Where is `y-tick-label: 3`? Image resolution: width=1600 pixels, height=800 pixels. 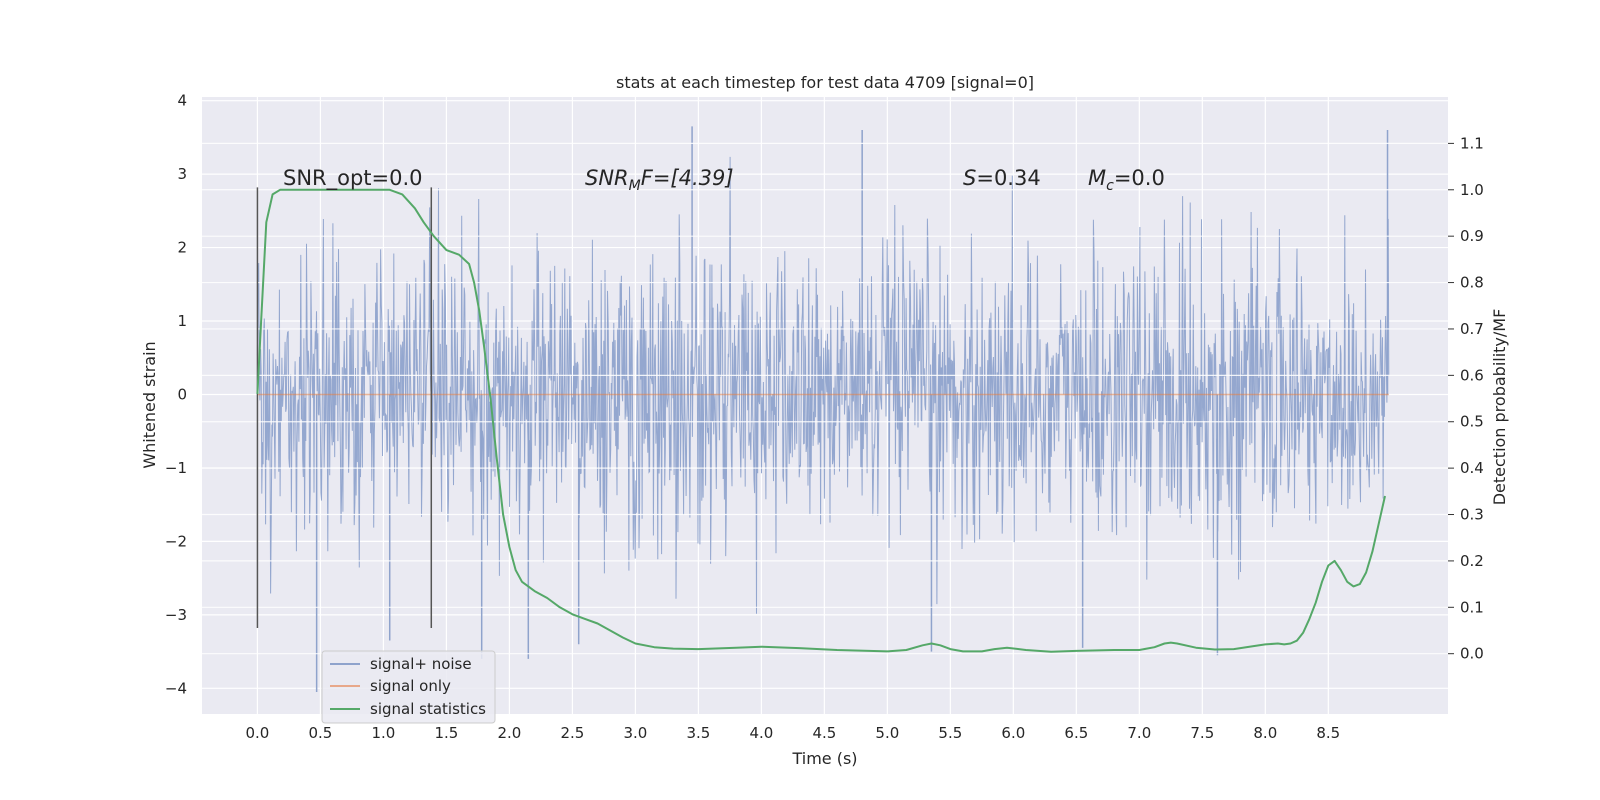
y-tick-label: 3 is located at coordinates (182, 174).